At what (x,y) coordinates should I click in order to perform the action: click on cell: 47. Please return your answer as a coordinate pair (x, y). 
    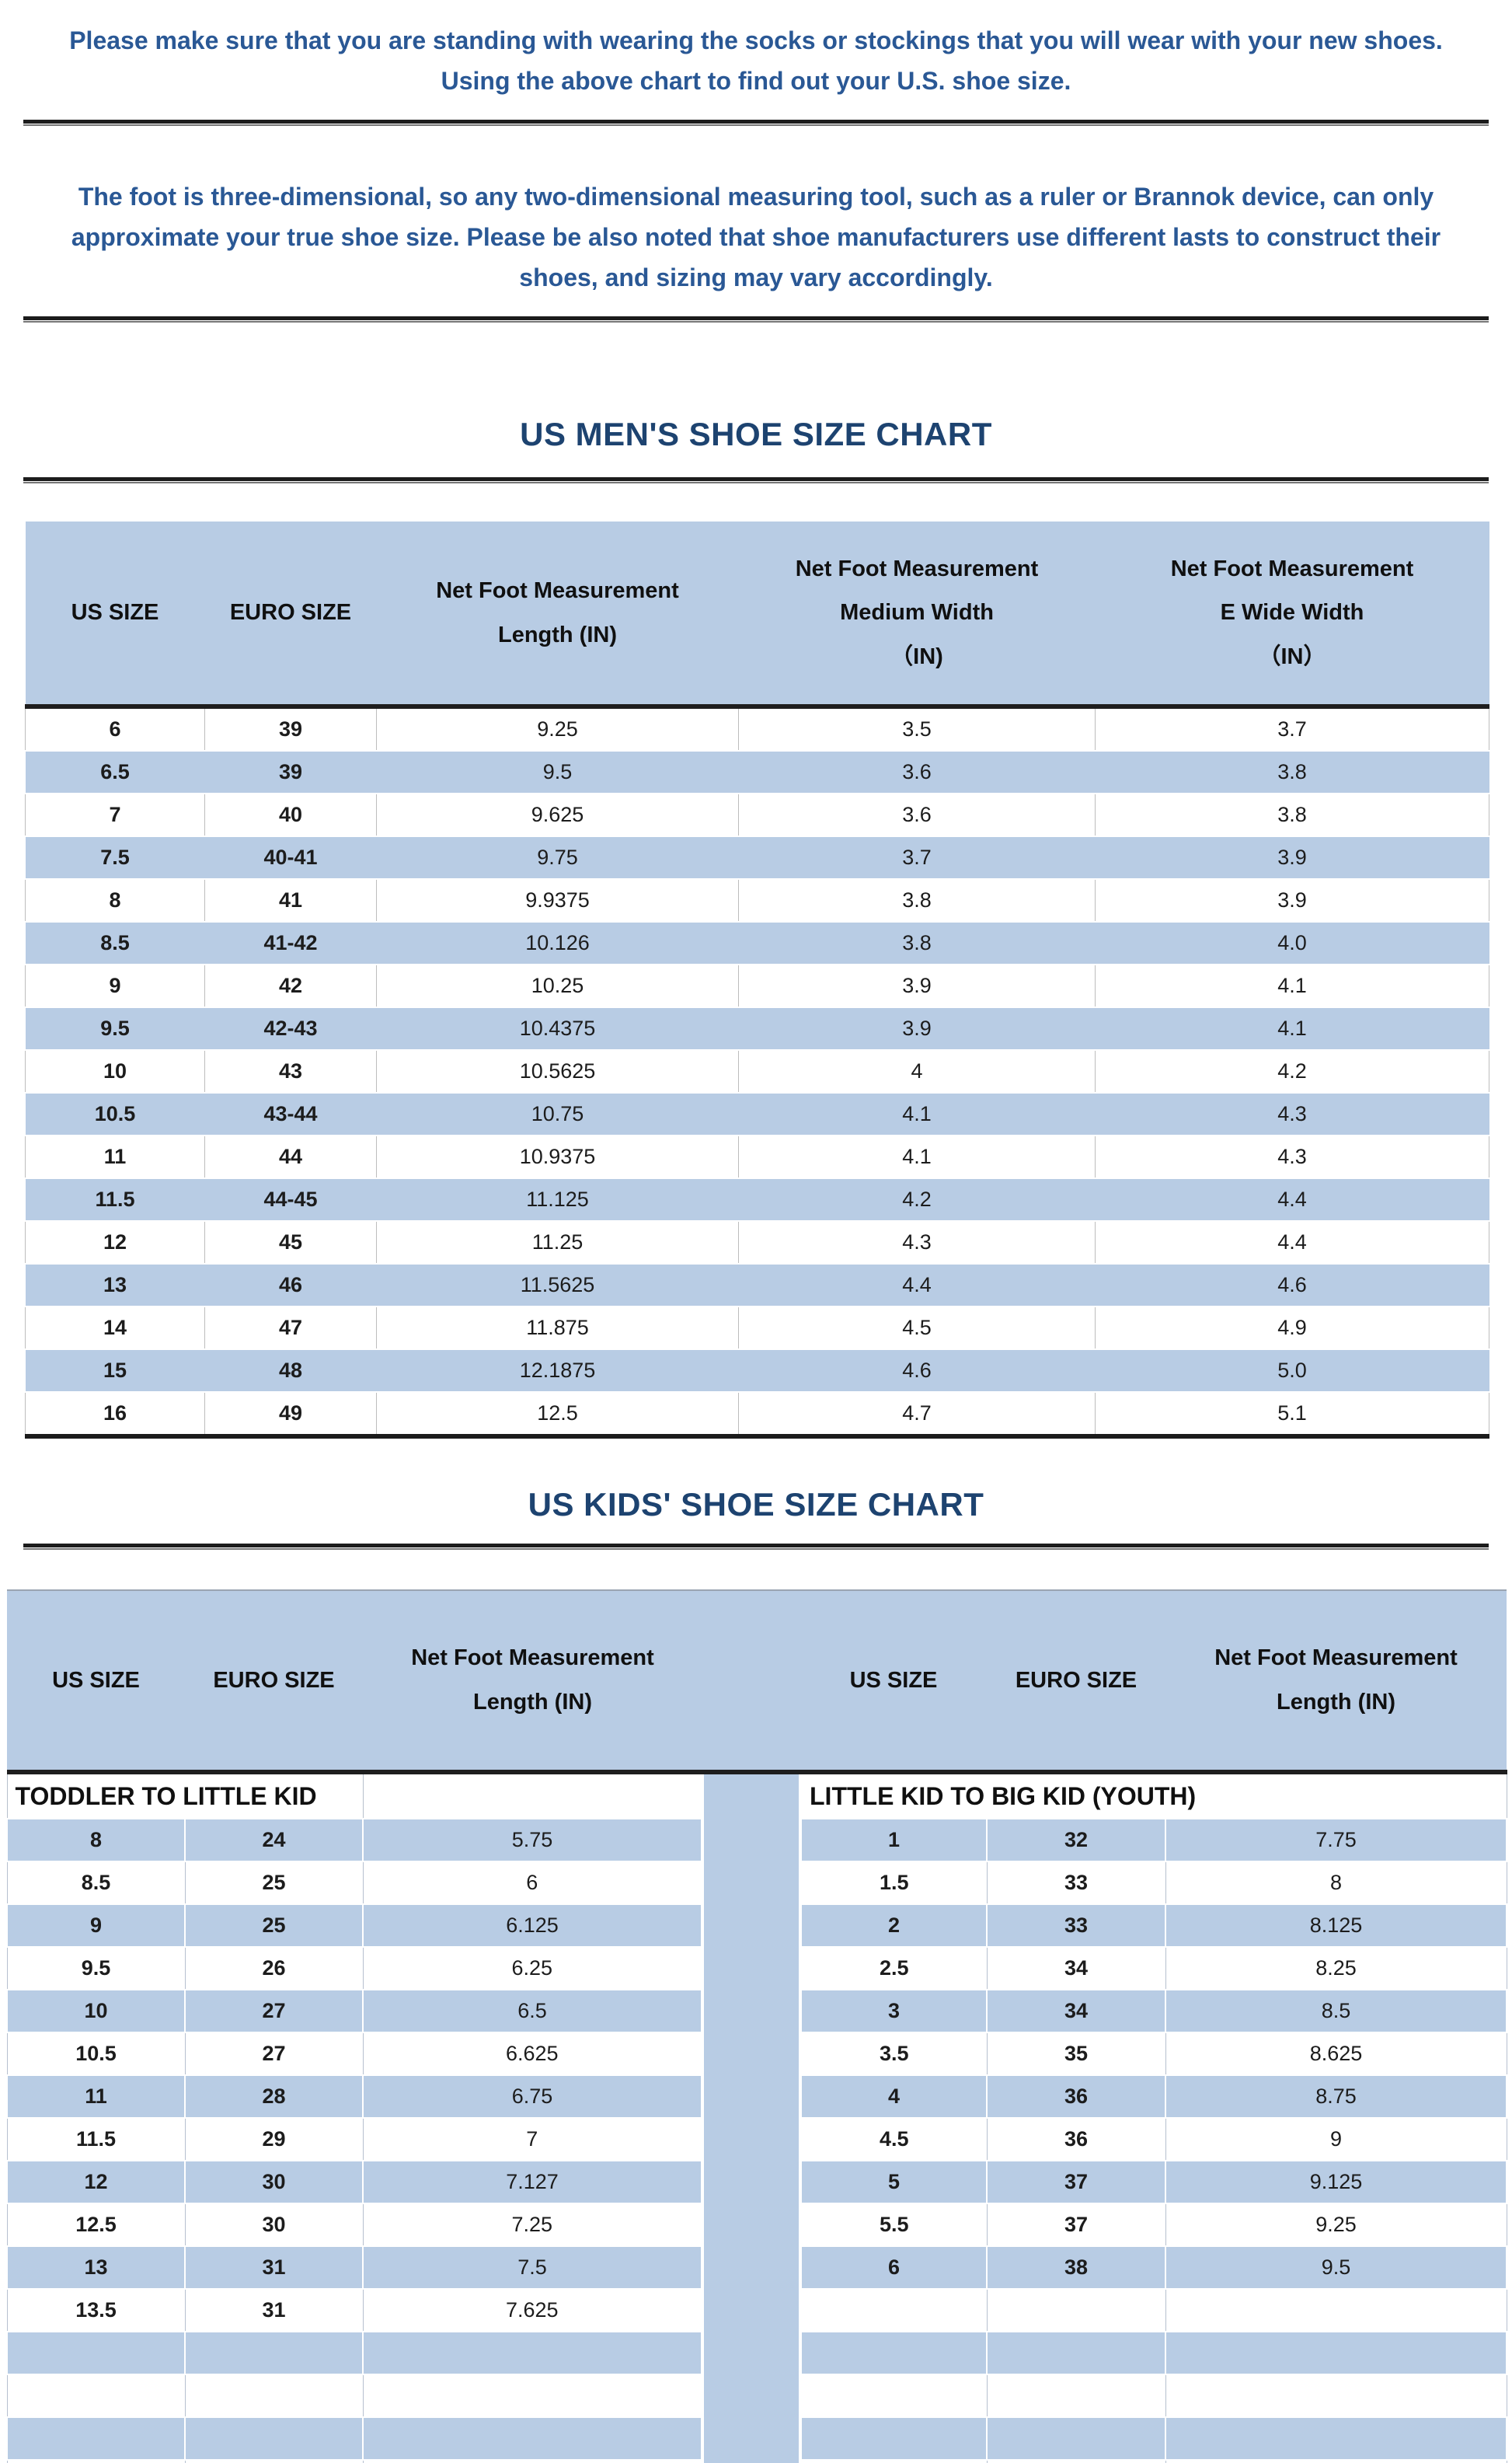
    Looking at the image, I should click on (290, 1328).